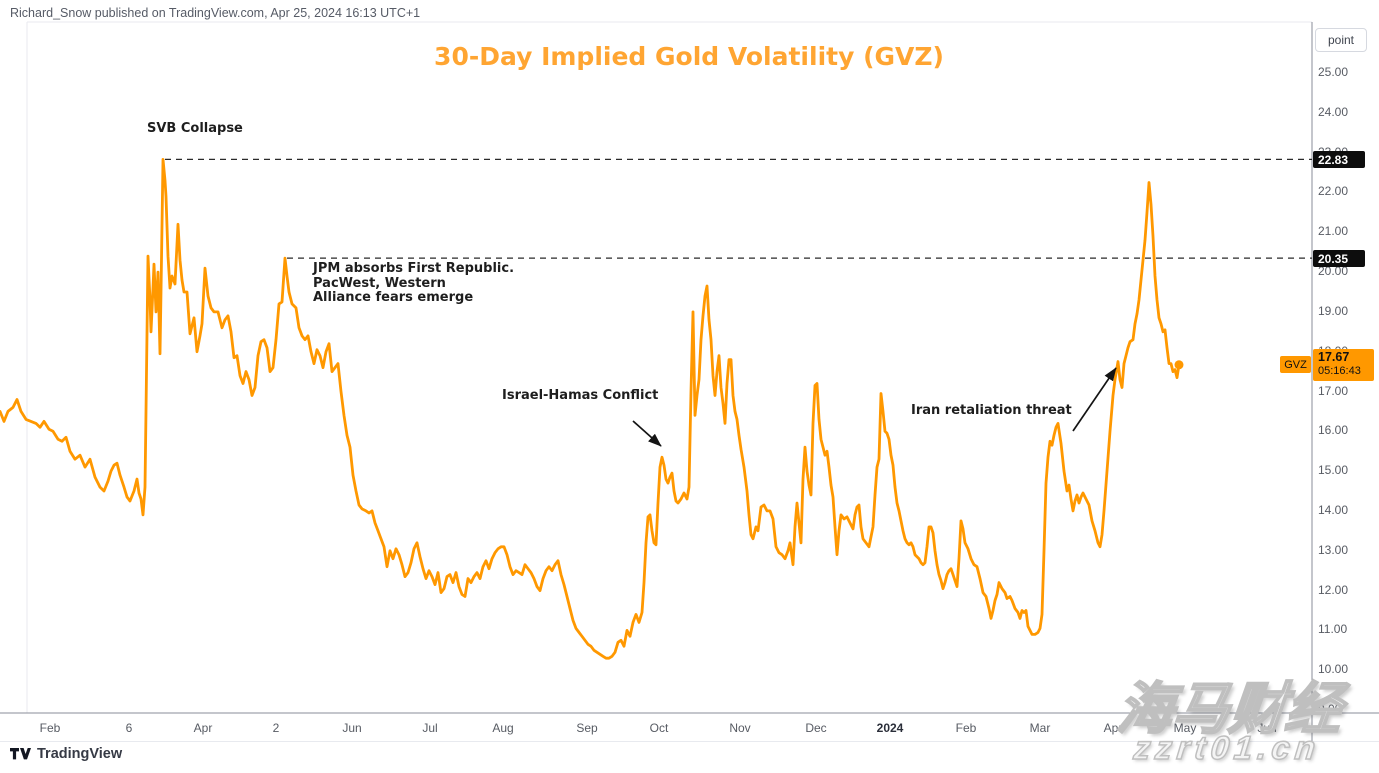 The width and height of the screenshot is (1379, 773). I want to click on y-axis-tick-label: 12.00, so click(1333, 590).